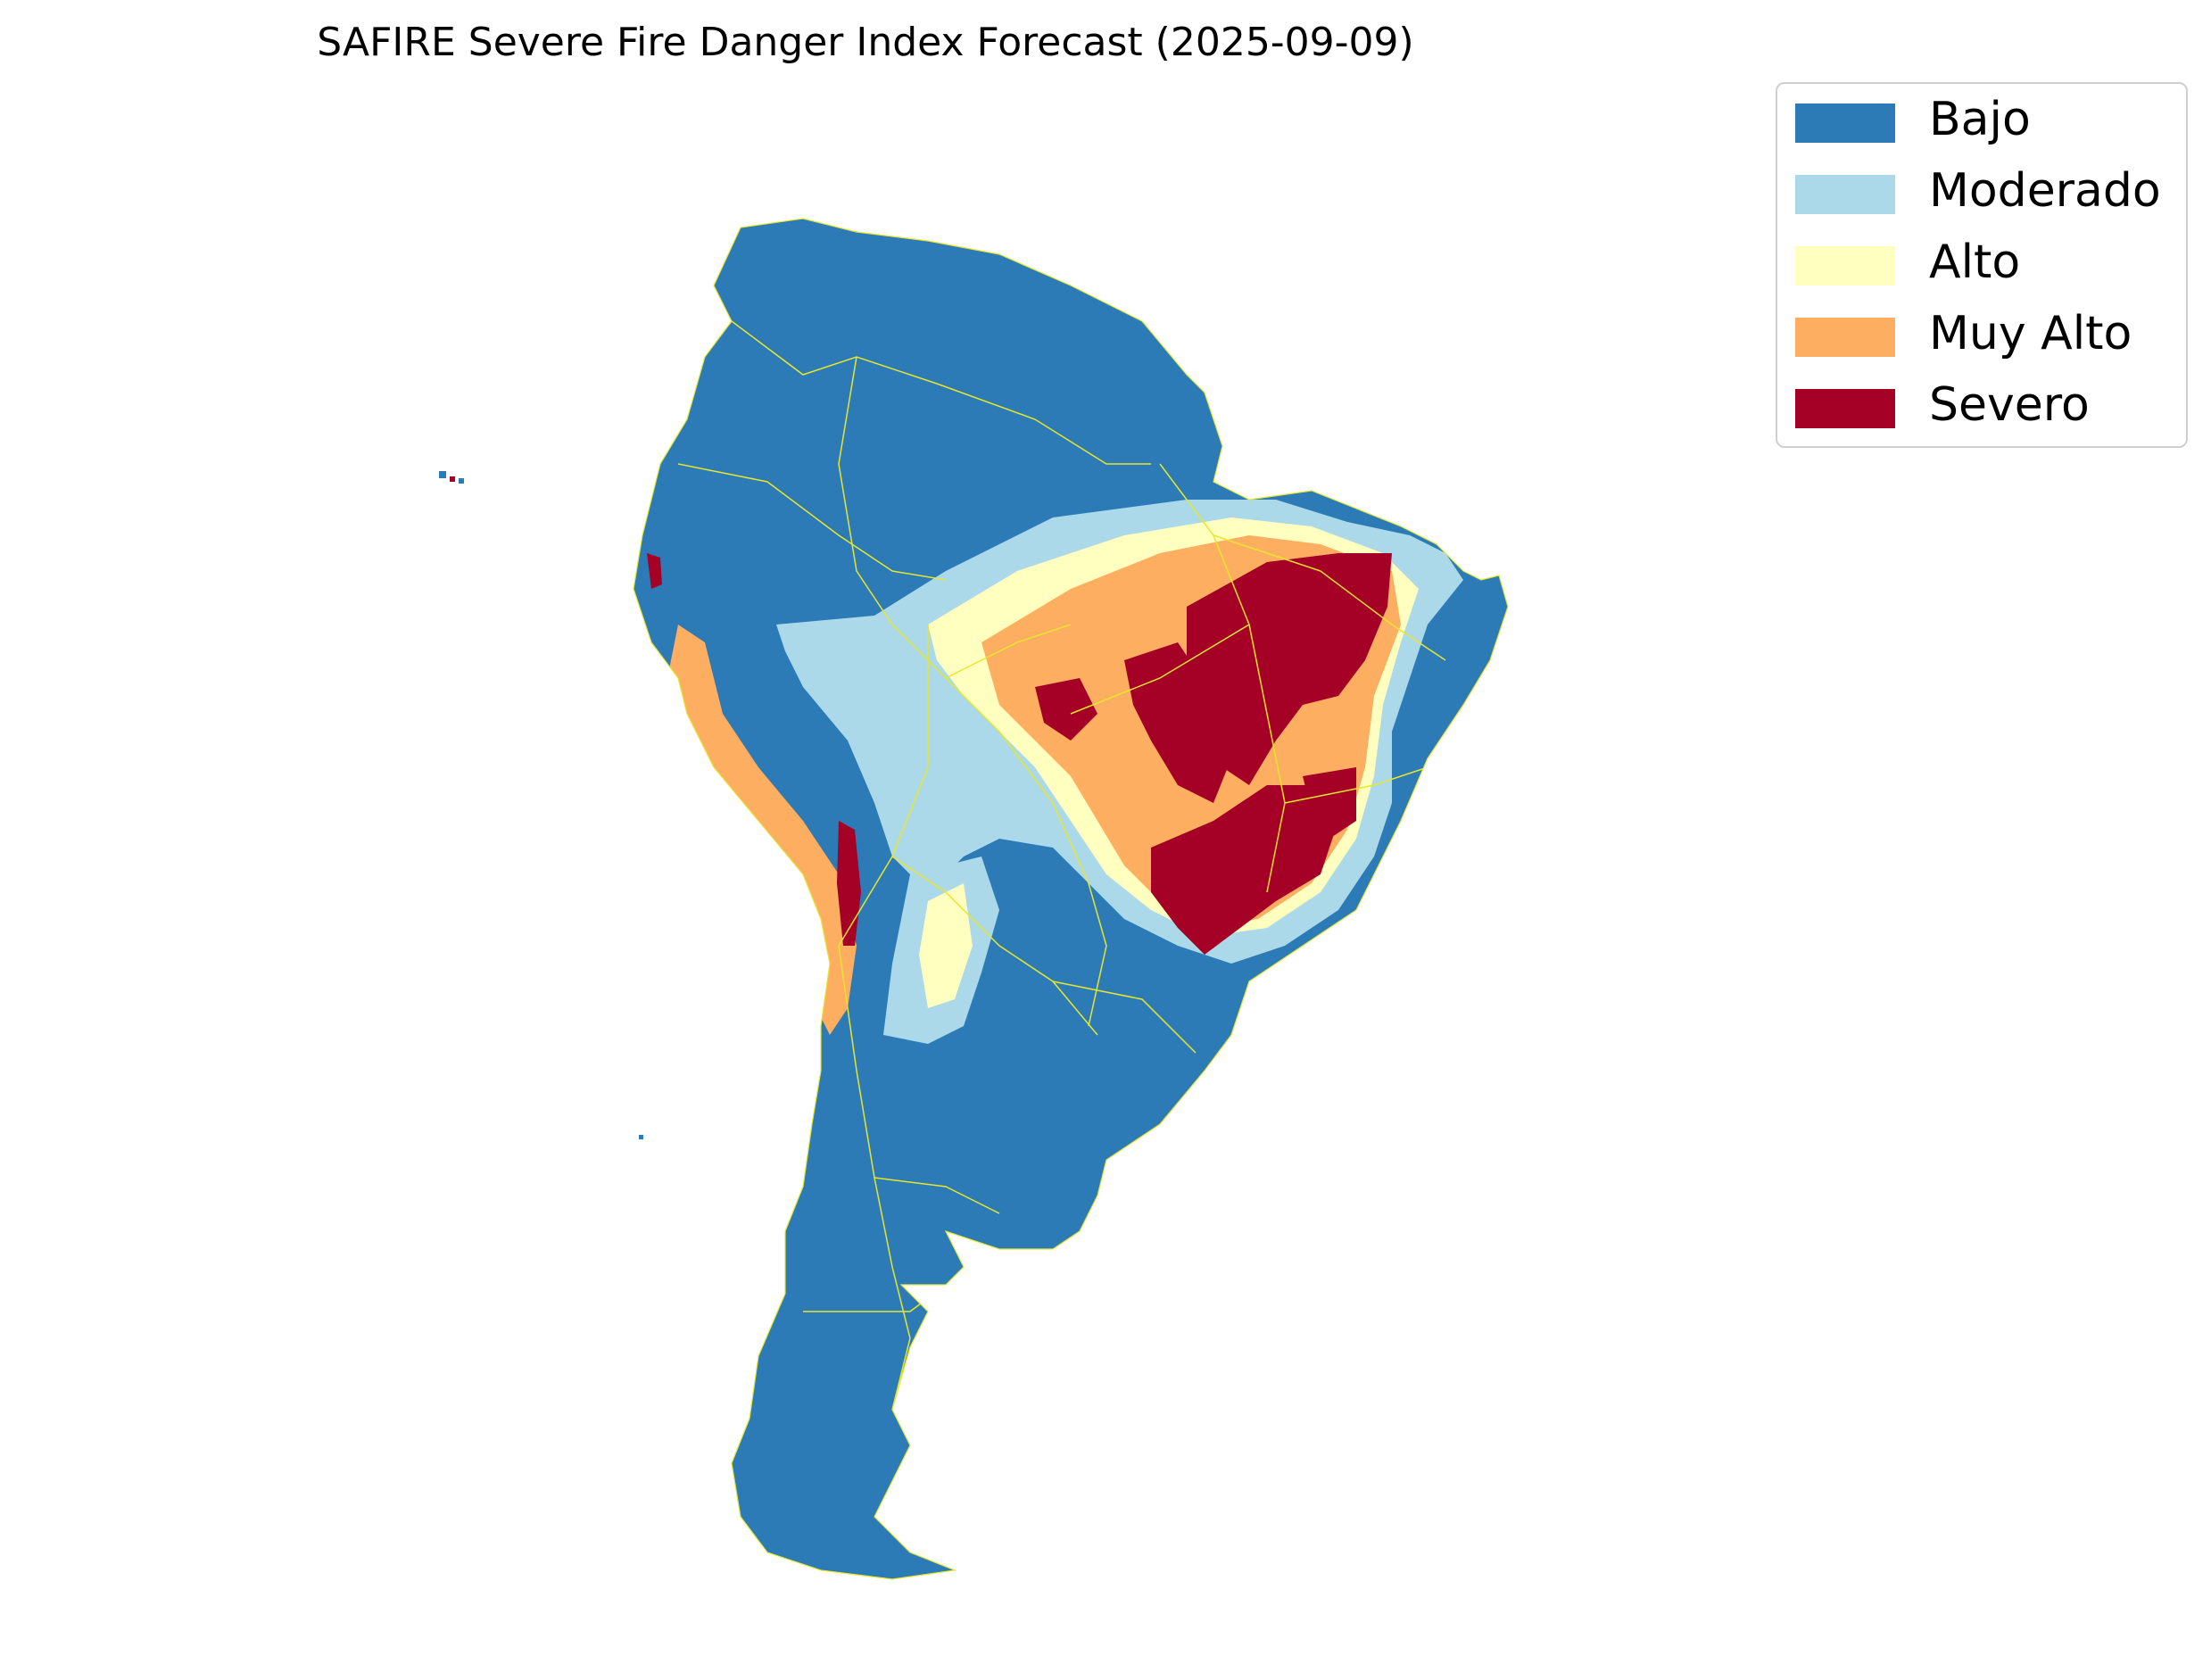  I want to click on island-juan-fernandez, so click(641, 1137).